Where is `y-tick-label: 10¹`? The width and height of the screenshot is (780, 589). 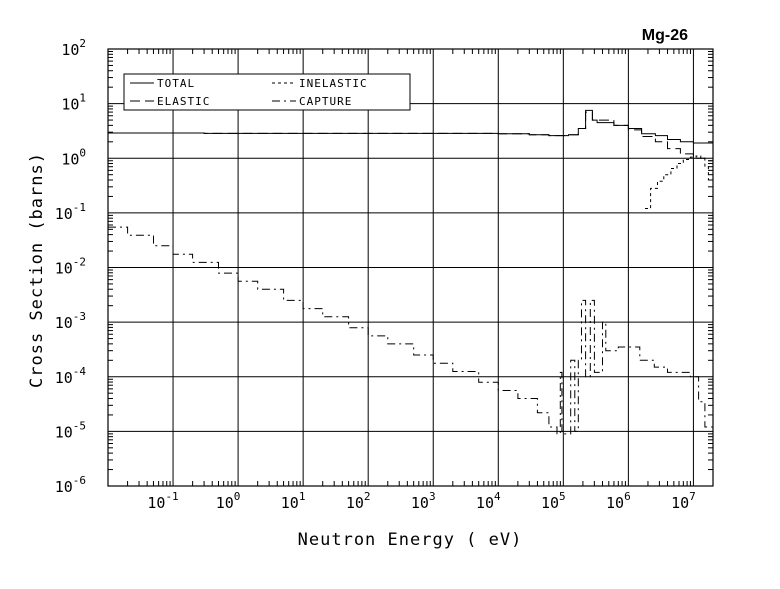
y-tick-label: 10¹ is located at coordinates (73, 103).